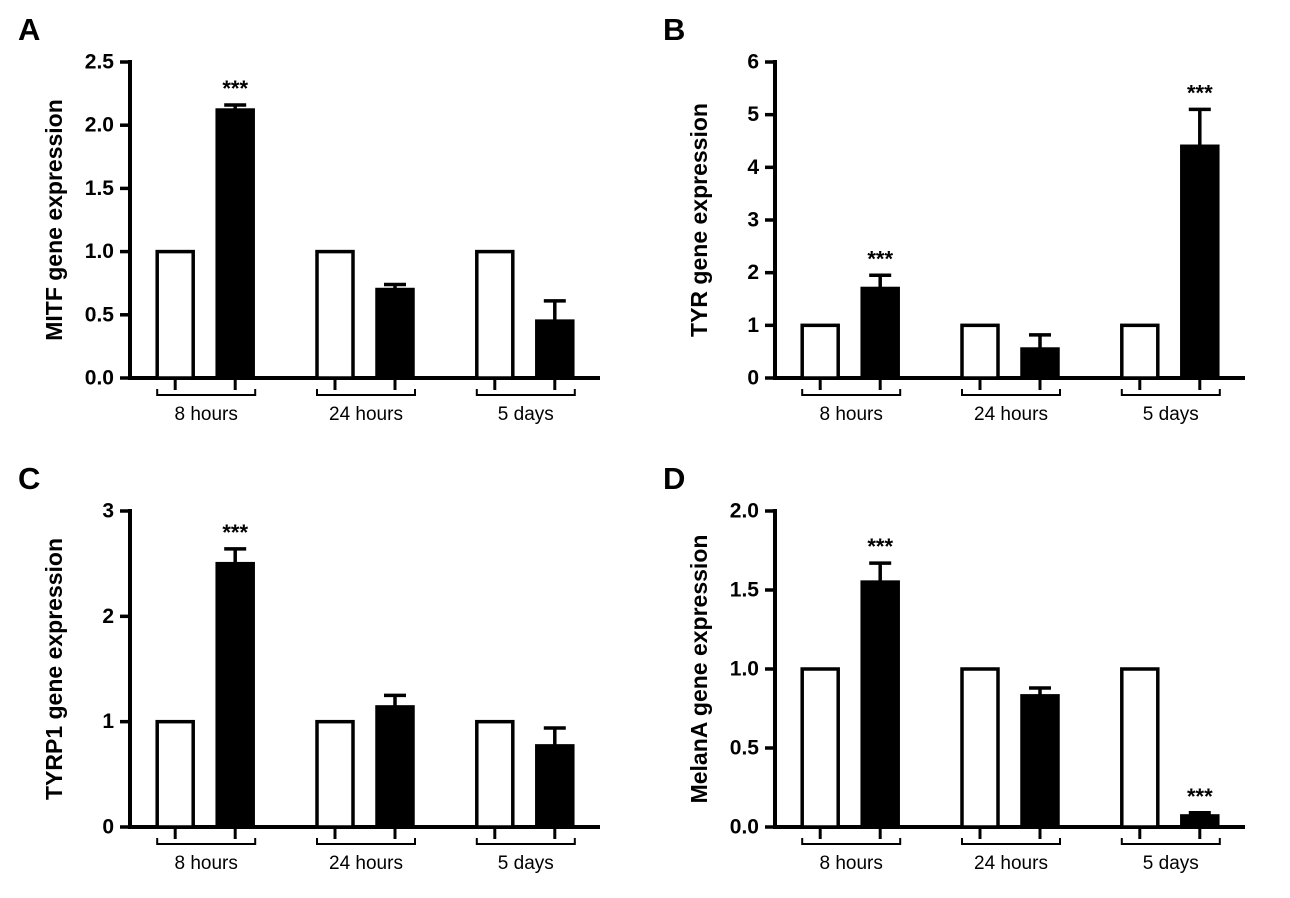  What do you see at coordinates (699, 669) in the screenshot?
I see `y-axis-title: MelanA gene expression` at bounding box center [699, 669].